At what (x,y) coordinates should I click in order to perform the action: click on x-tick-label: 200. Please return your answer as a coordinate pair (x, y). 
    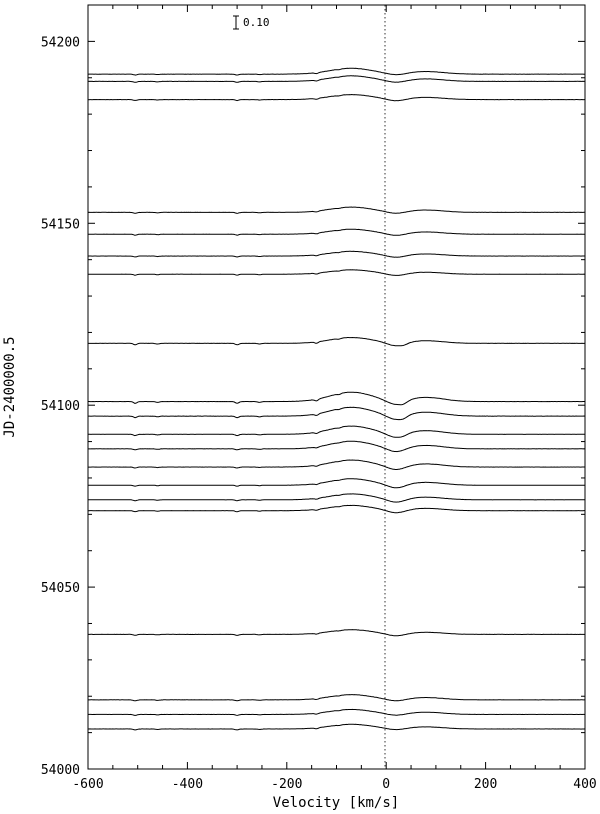
    Looking at the image, I should click on (485, 784).